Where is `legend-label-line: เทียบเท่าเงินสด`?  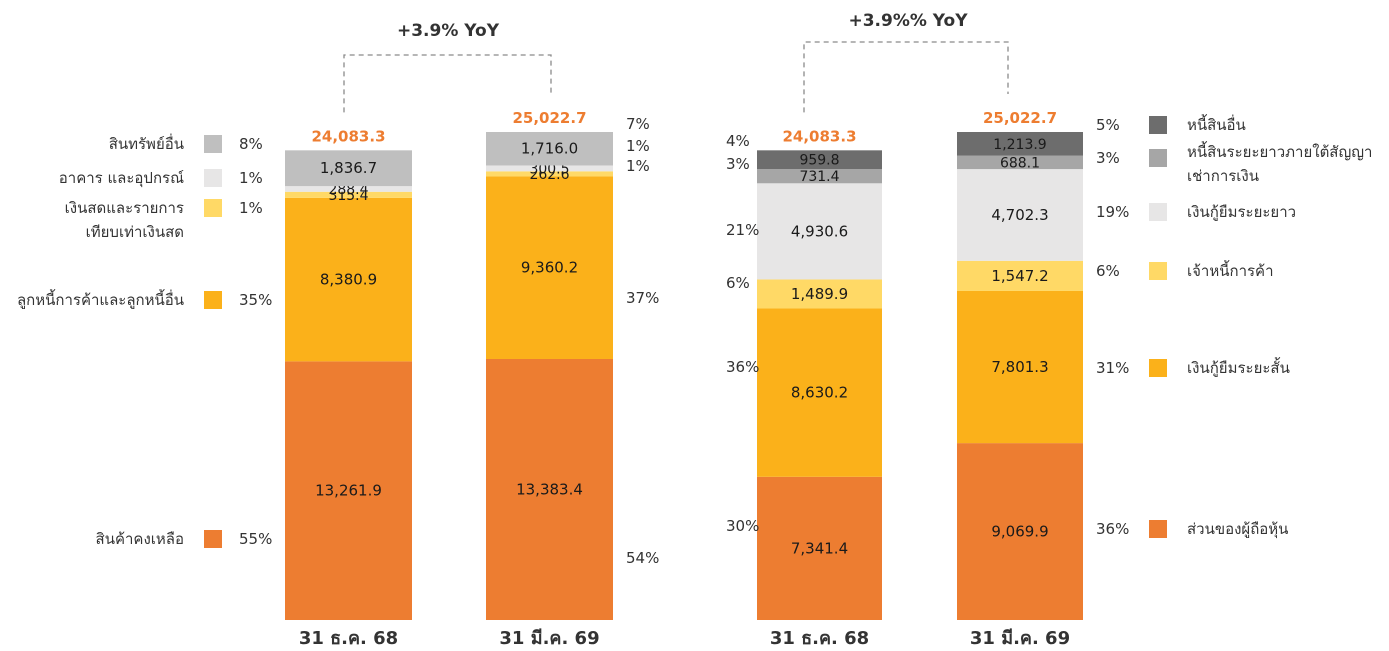 legend-label-line: เทียบเท่าเงินสด is located at coordinates (135, 232).